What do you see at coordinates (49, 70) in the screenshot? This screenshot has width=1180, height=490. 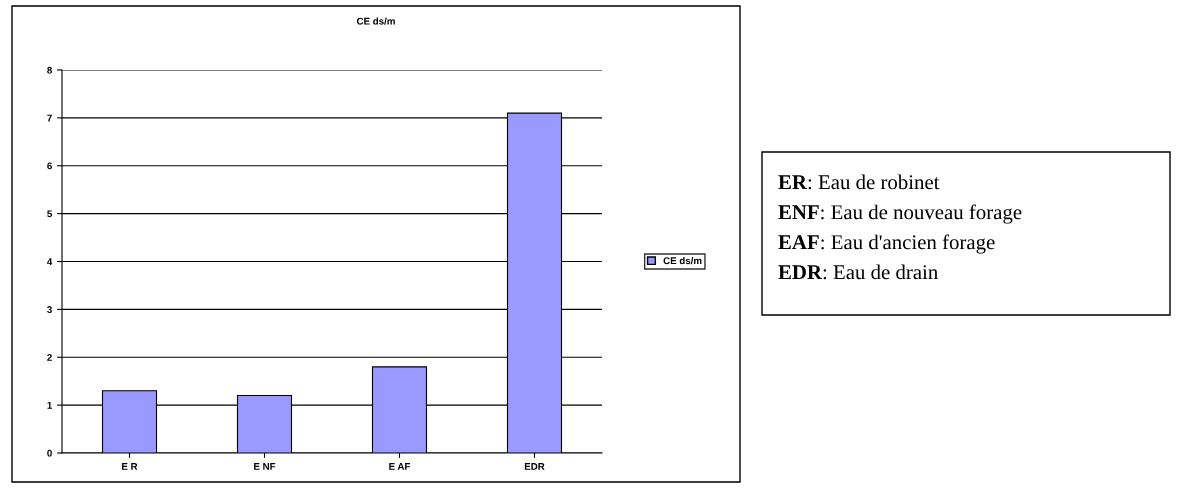 I see `y-tick-label: 8` at bounding box center [49, 70].